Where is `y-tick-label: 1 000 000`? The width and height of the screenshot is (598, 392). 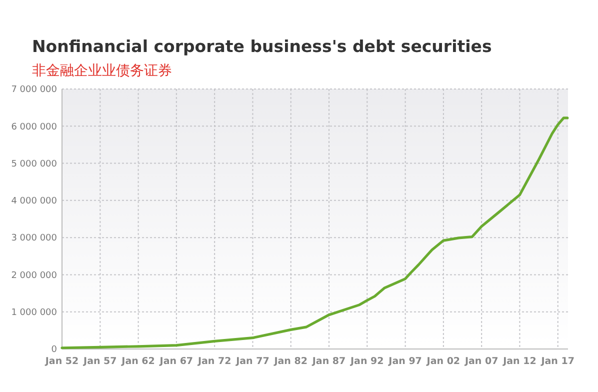
y-tick-label: 1 000 000 is located at coordinates (34, 313).